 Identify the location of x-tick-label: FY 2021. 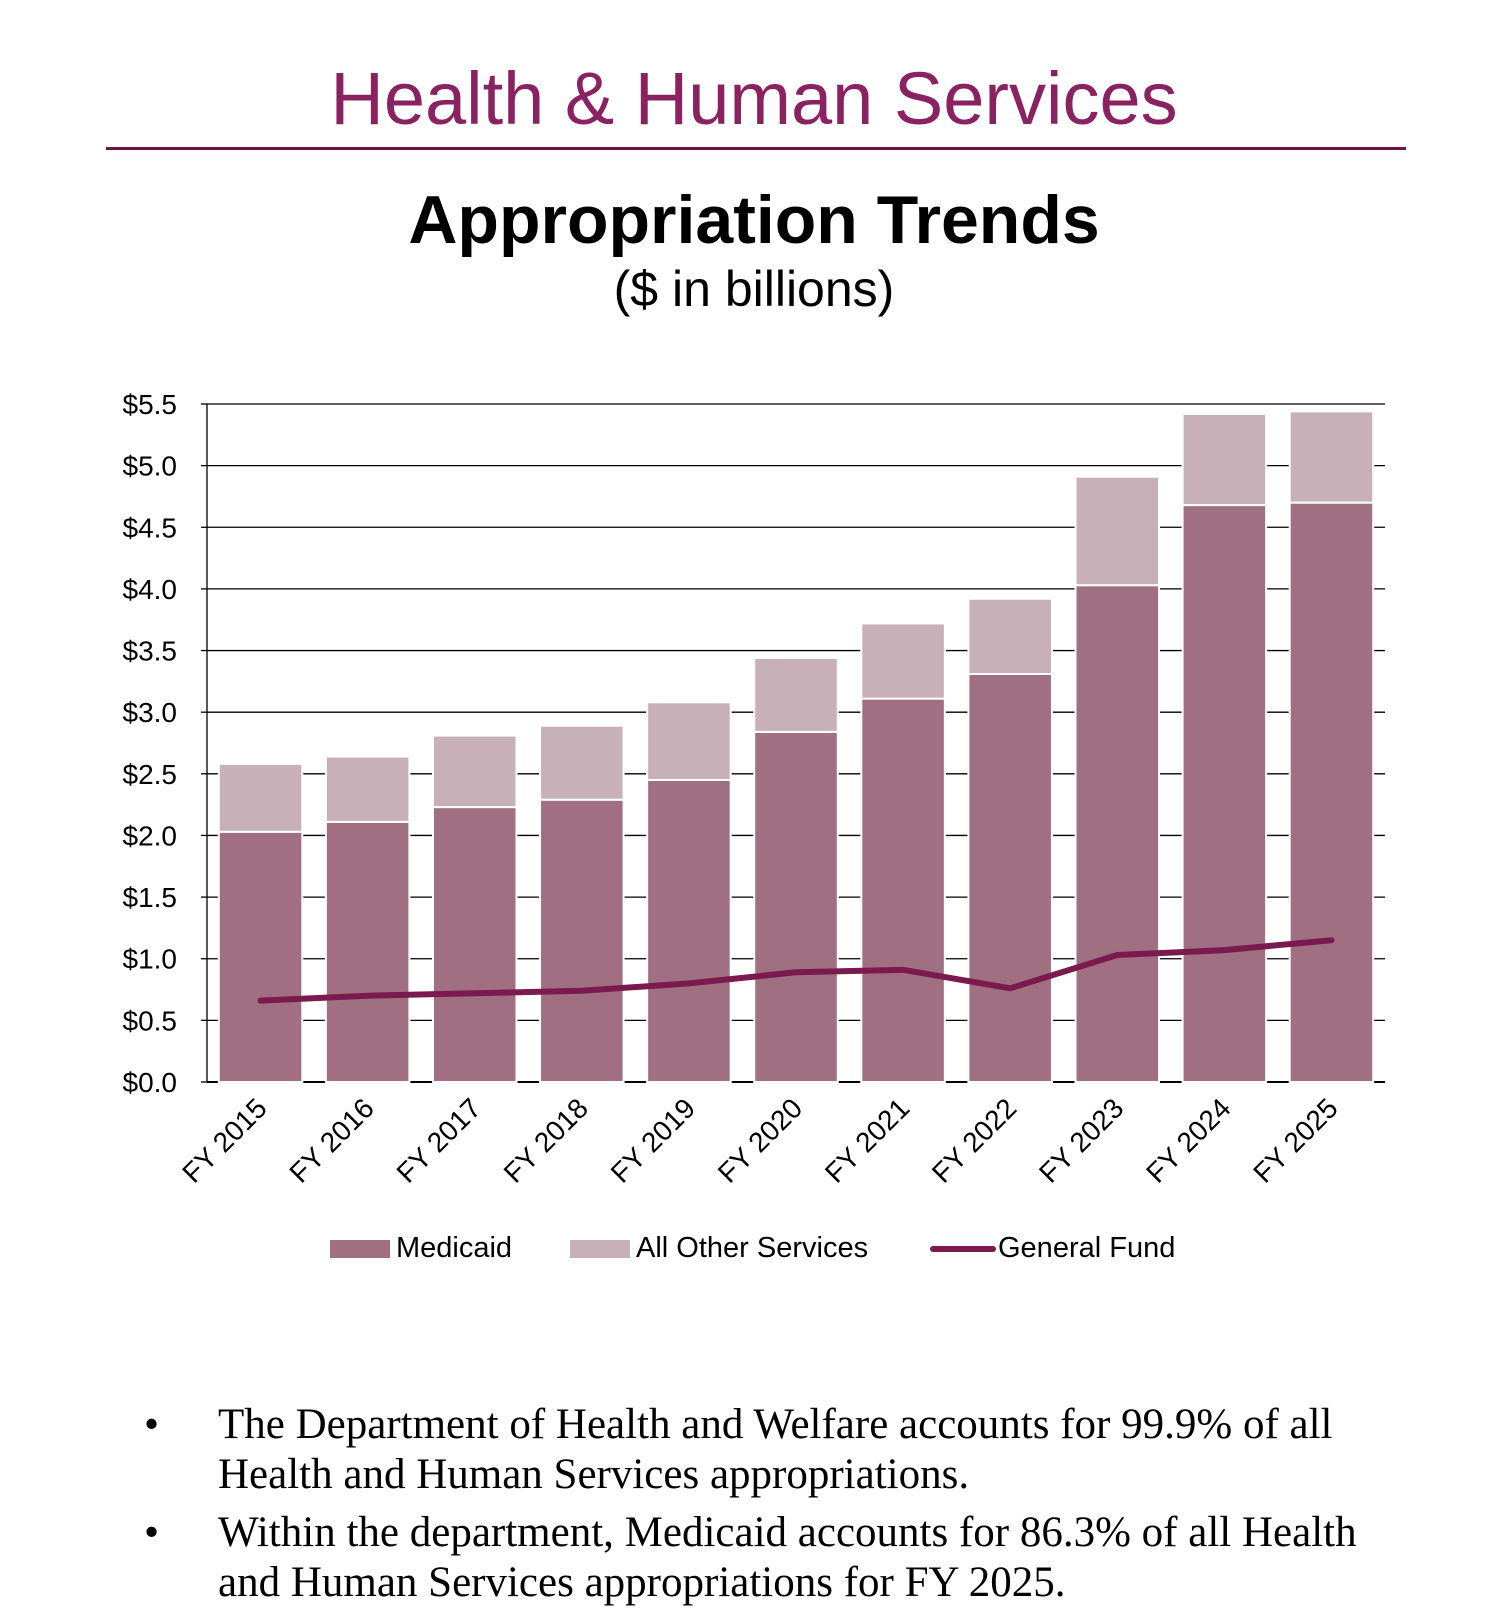
(867, 1140).